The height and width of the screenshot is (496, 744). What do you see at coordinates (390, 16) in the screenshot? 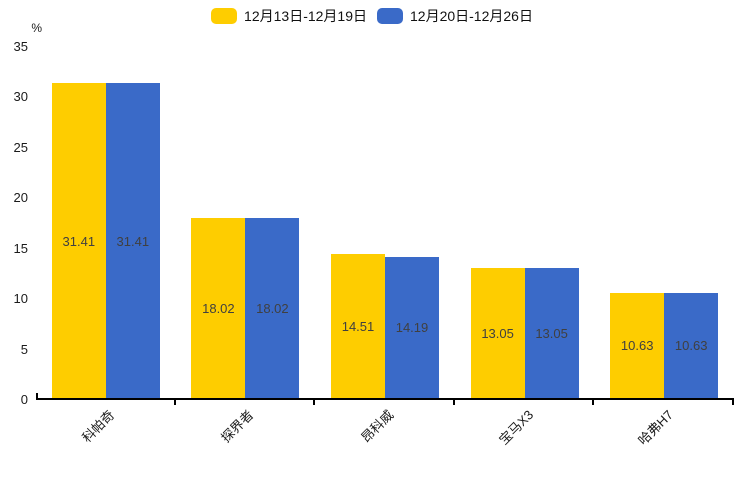
I see `legend-swatch-week2-icon` at bounding box center [390, 16].